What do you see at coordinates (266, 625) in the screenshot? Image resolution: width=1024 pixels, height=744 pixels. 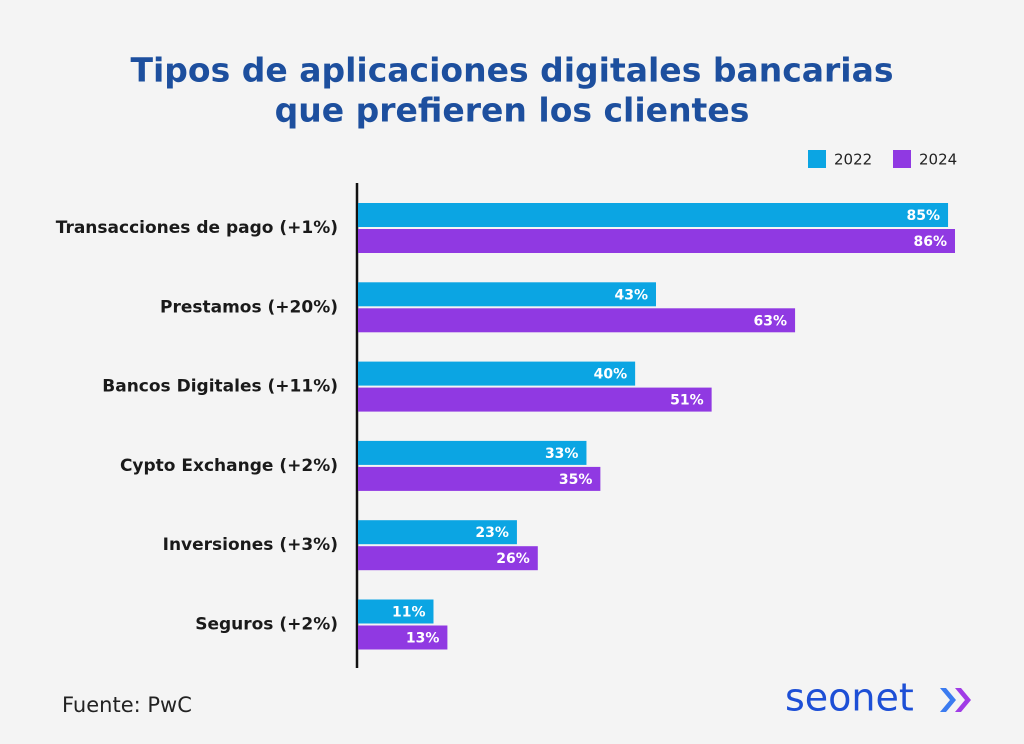 I see `category-label: Seguros (+2%)` at bounding box center [266, 625].